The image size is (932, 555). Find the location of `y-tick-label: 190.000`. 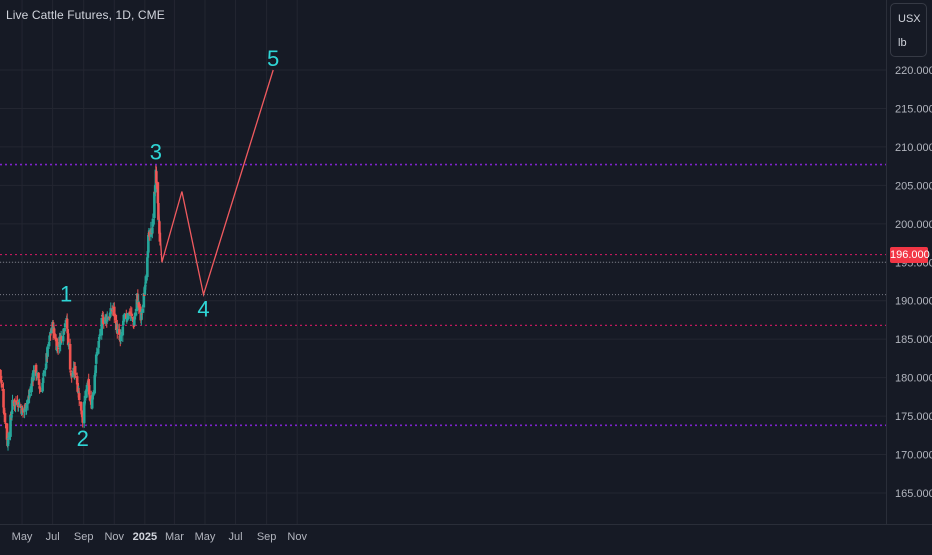

y-tick-label: 190.000 is located at coordinates (913, 302).